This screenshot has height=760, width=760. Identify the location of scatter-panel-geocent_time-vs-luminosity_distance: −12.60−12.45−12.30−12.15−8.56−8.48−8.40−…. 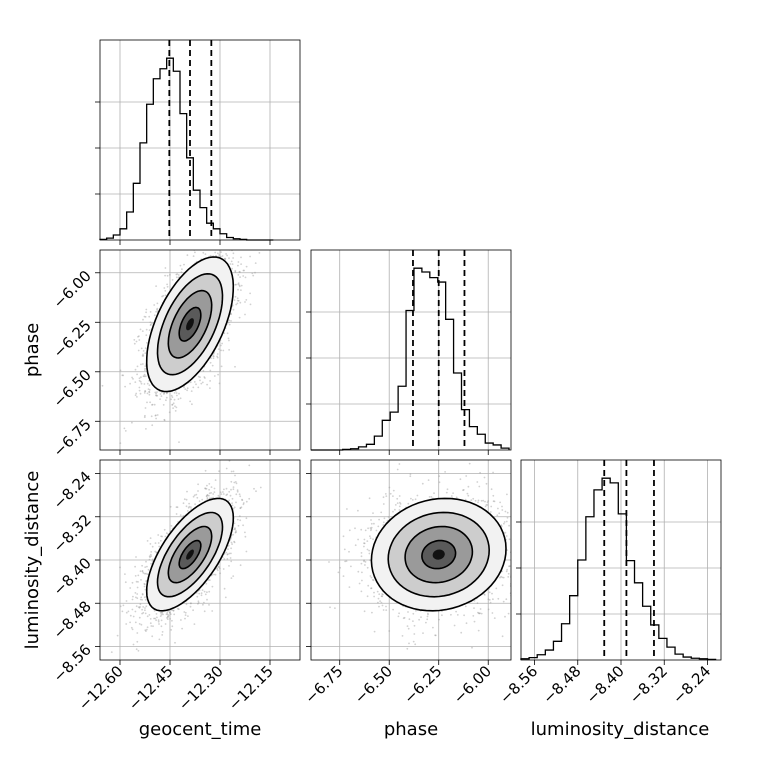
(175, 586).